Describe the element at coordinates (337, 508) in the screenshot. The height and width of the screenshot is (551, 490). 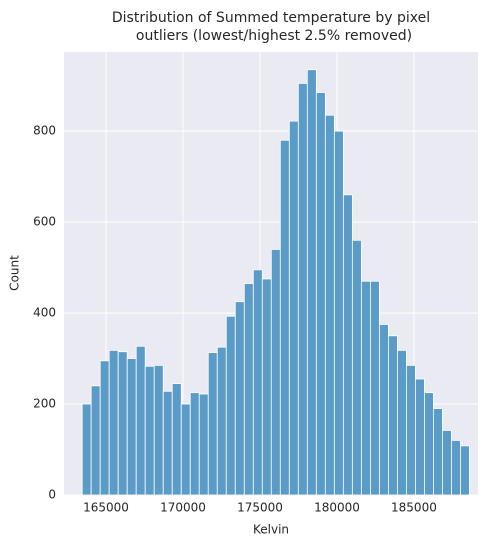
I see `x-tick-label: 180000` at that location.